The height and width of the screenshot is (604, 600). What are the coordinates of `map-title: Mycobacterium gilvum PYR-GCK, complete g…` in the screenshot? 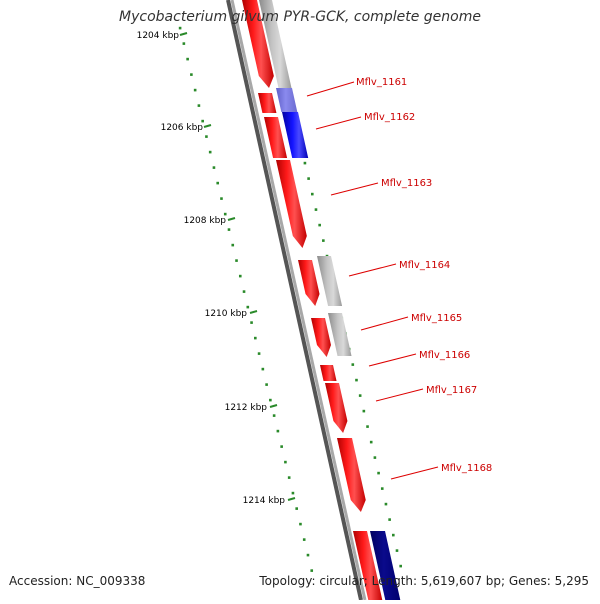 It's located at (300, 17).